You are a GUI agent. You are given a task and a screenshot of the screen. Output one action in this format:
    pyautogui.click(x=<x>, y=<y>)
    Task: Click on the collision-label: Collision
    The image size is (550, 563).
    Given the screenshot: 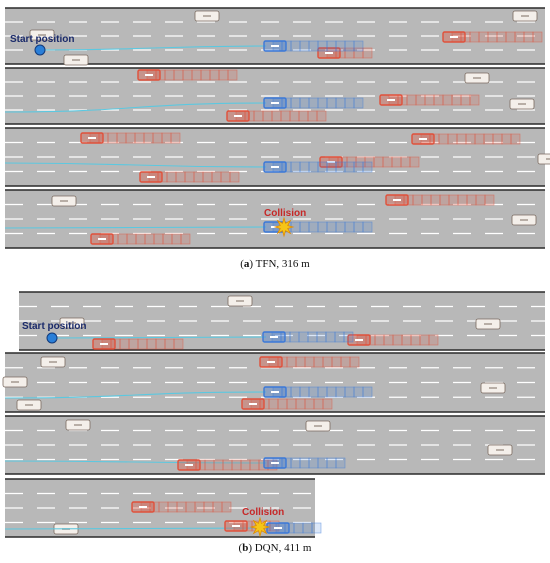 What is the action you would take?
    pyautogui.click(x=285, y=213)
    